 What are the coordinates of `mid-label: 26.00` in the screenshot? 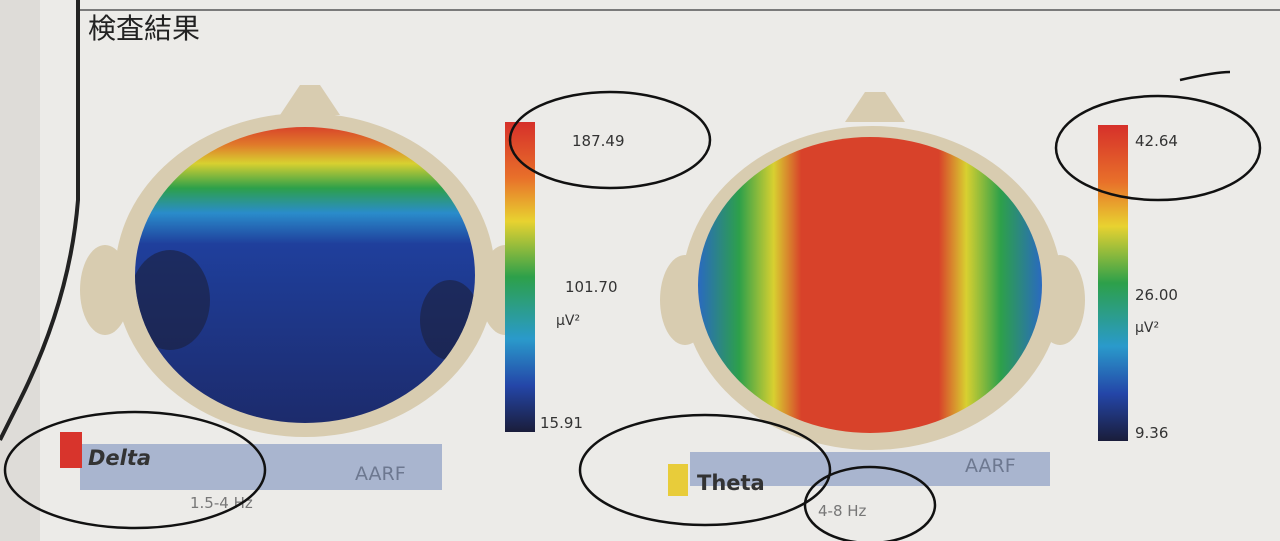 It's located at (1156, 295).